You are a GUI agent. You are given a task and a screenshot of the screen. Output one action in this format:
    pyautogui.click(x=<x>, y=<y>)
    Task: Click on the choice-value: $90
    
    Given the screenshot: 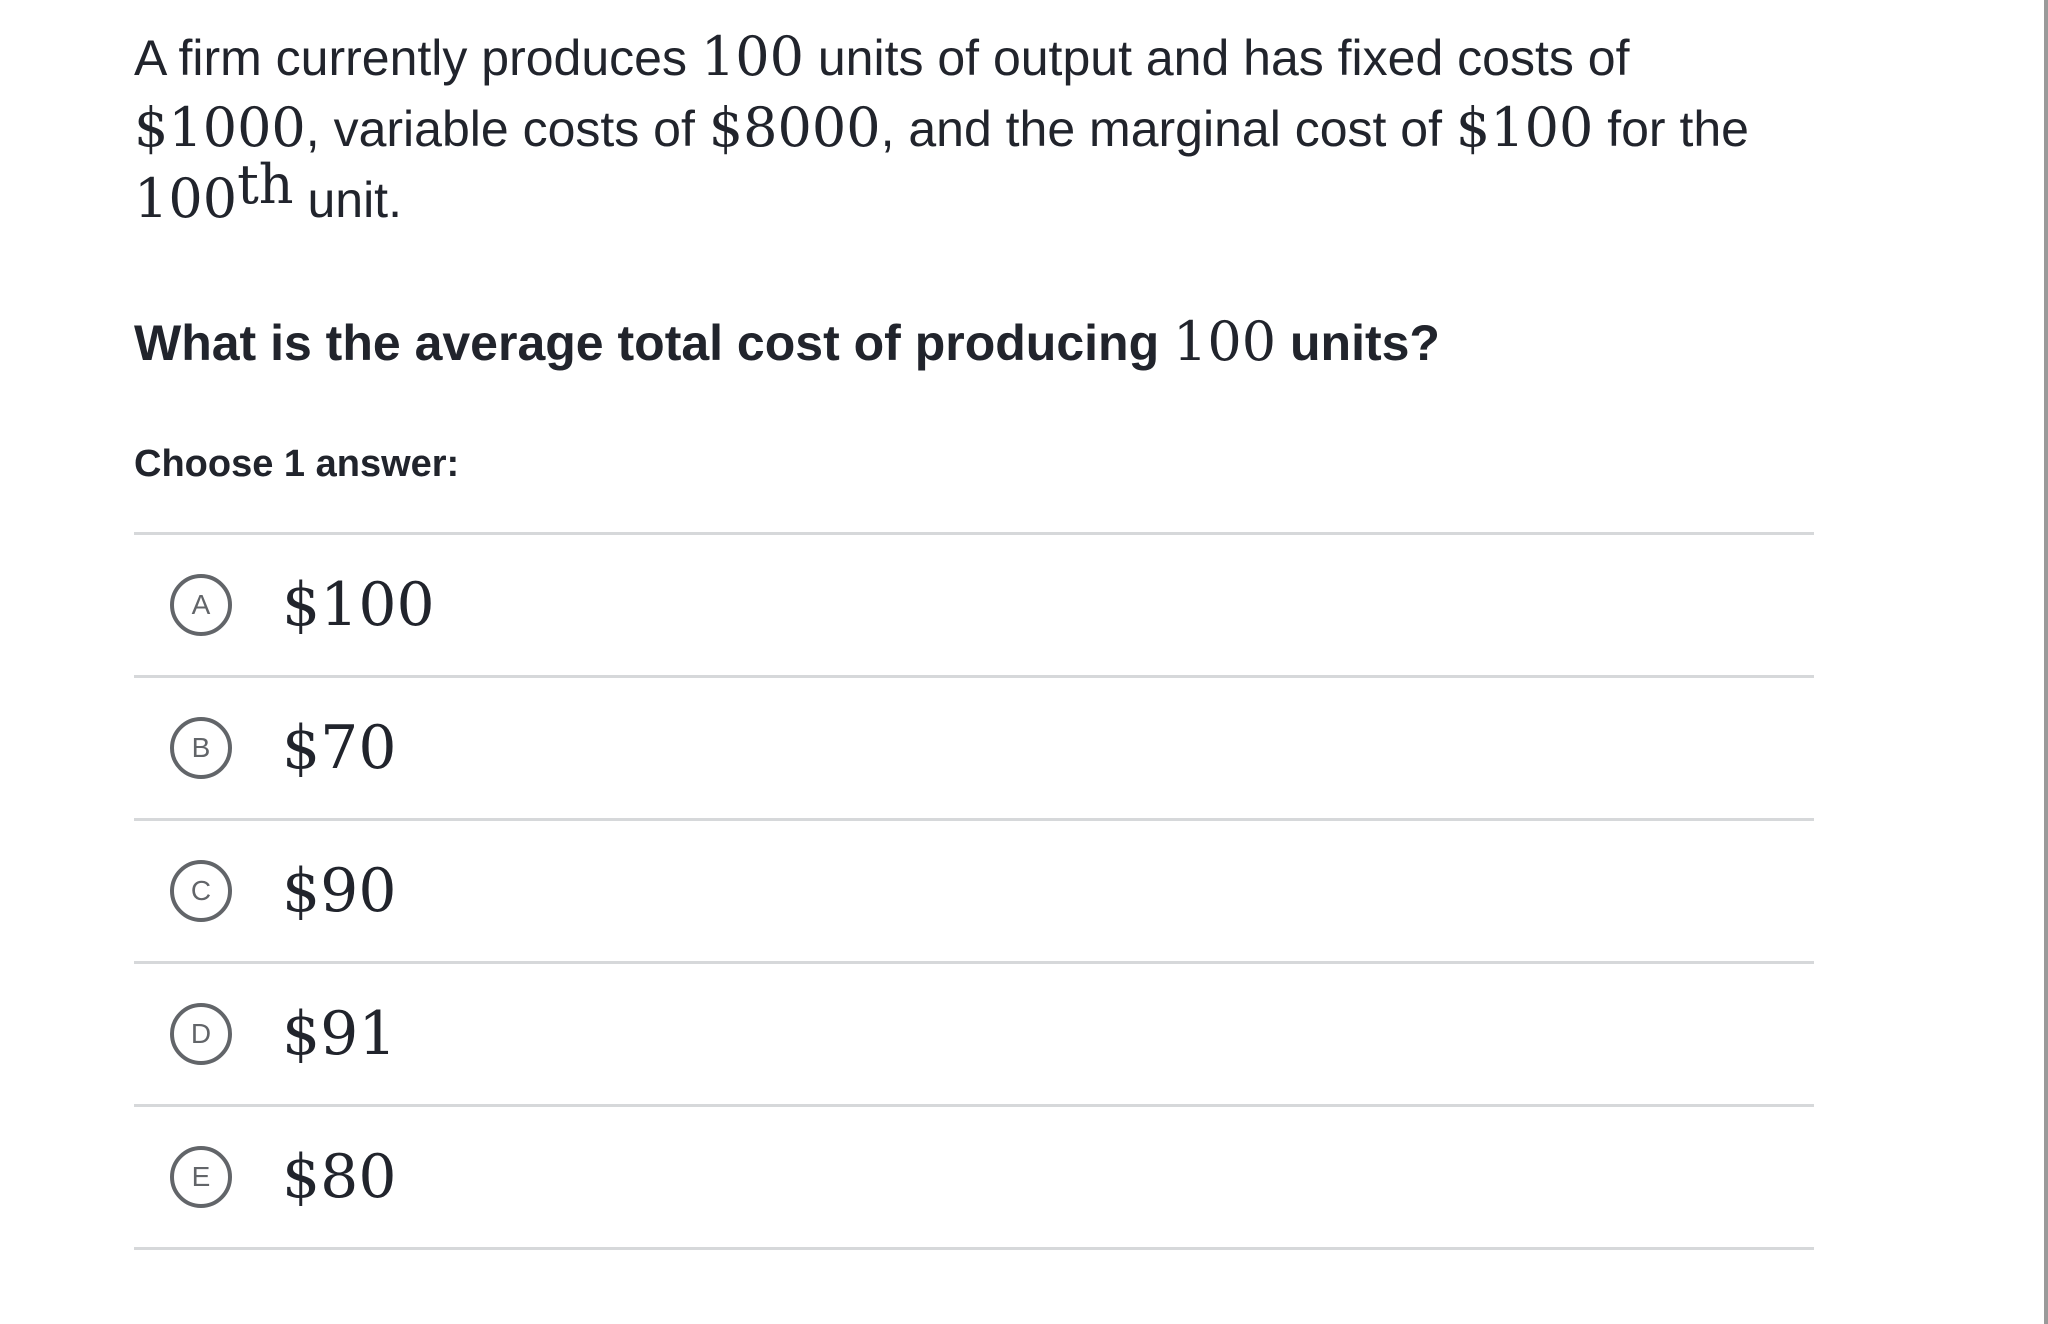 What is the action you would take?
    pyautogui.click(x=339, y=891)
    